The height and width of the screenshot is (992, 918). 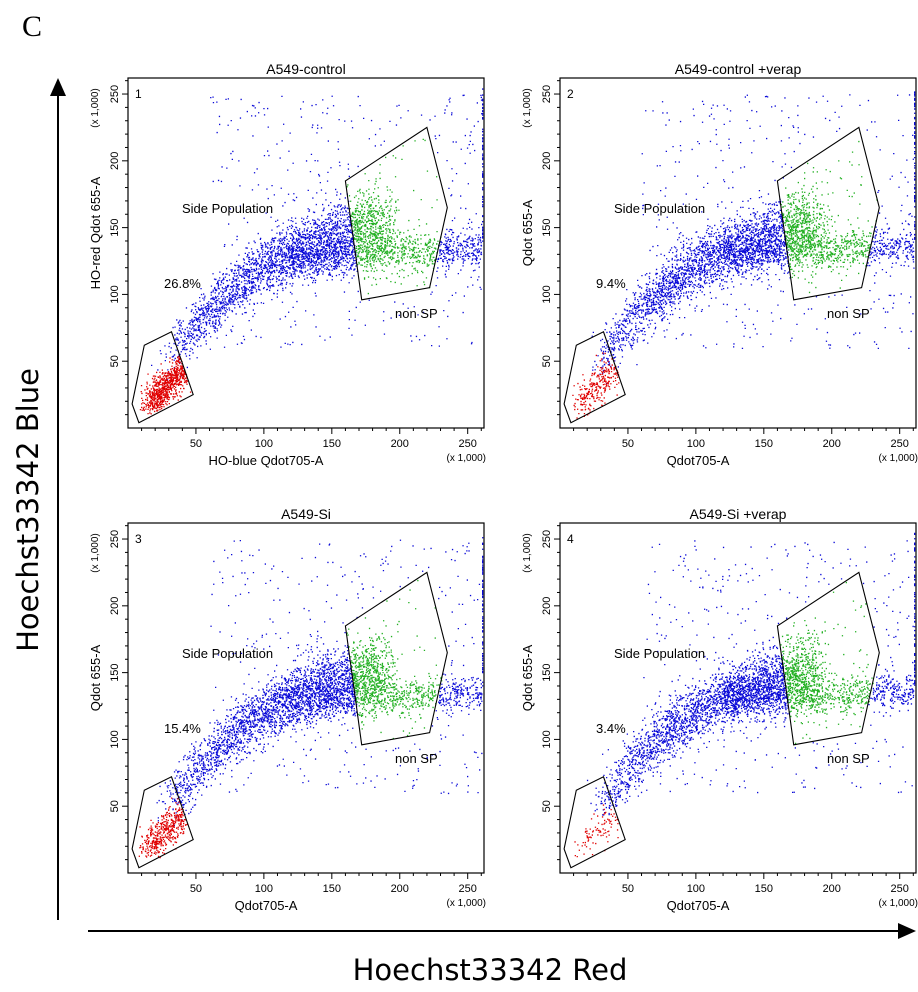 What do you see at coordinates (570, 94) in the screenshot?
I see `panel-number: 2` at bounding box center [570, 94].